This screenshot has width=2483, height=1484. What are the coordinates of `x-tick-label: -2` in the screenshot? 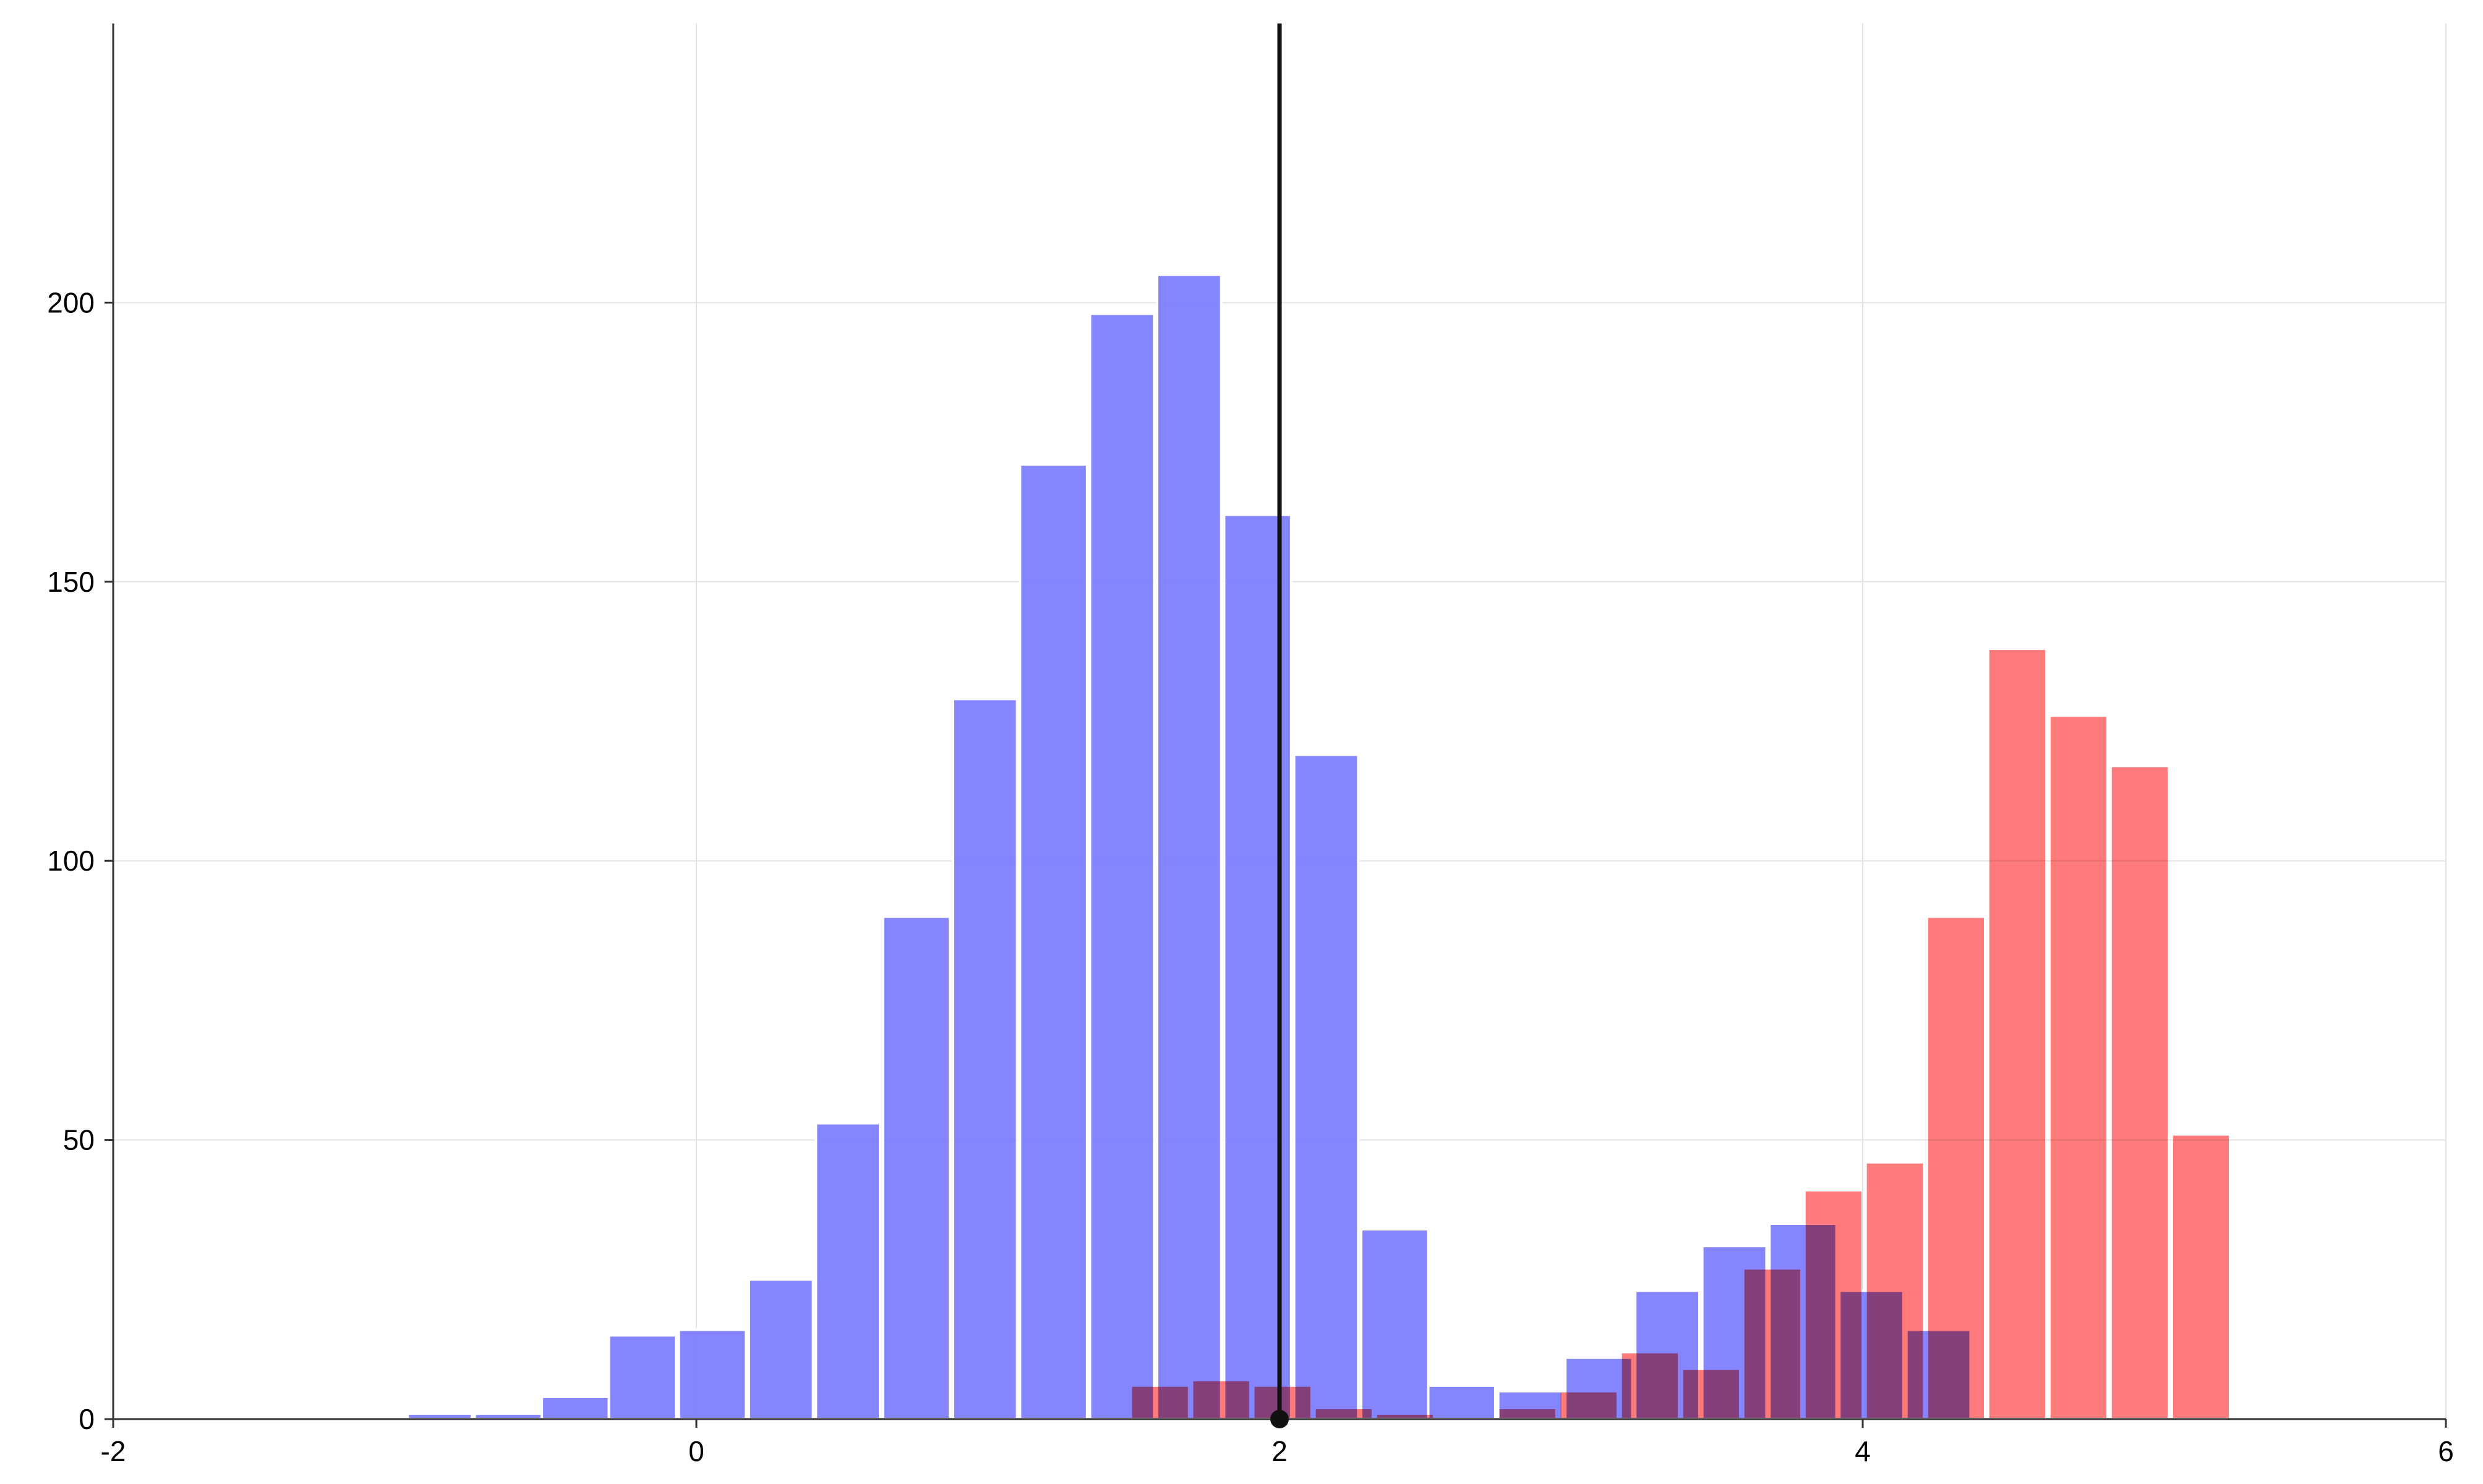 It's located at (113, 1451).